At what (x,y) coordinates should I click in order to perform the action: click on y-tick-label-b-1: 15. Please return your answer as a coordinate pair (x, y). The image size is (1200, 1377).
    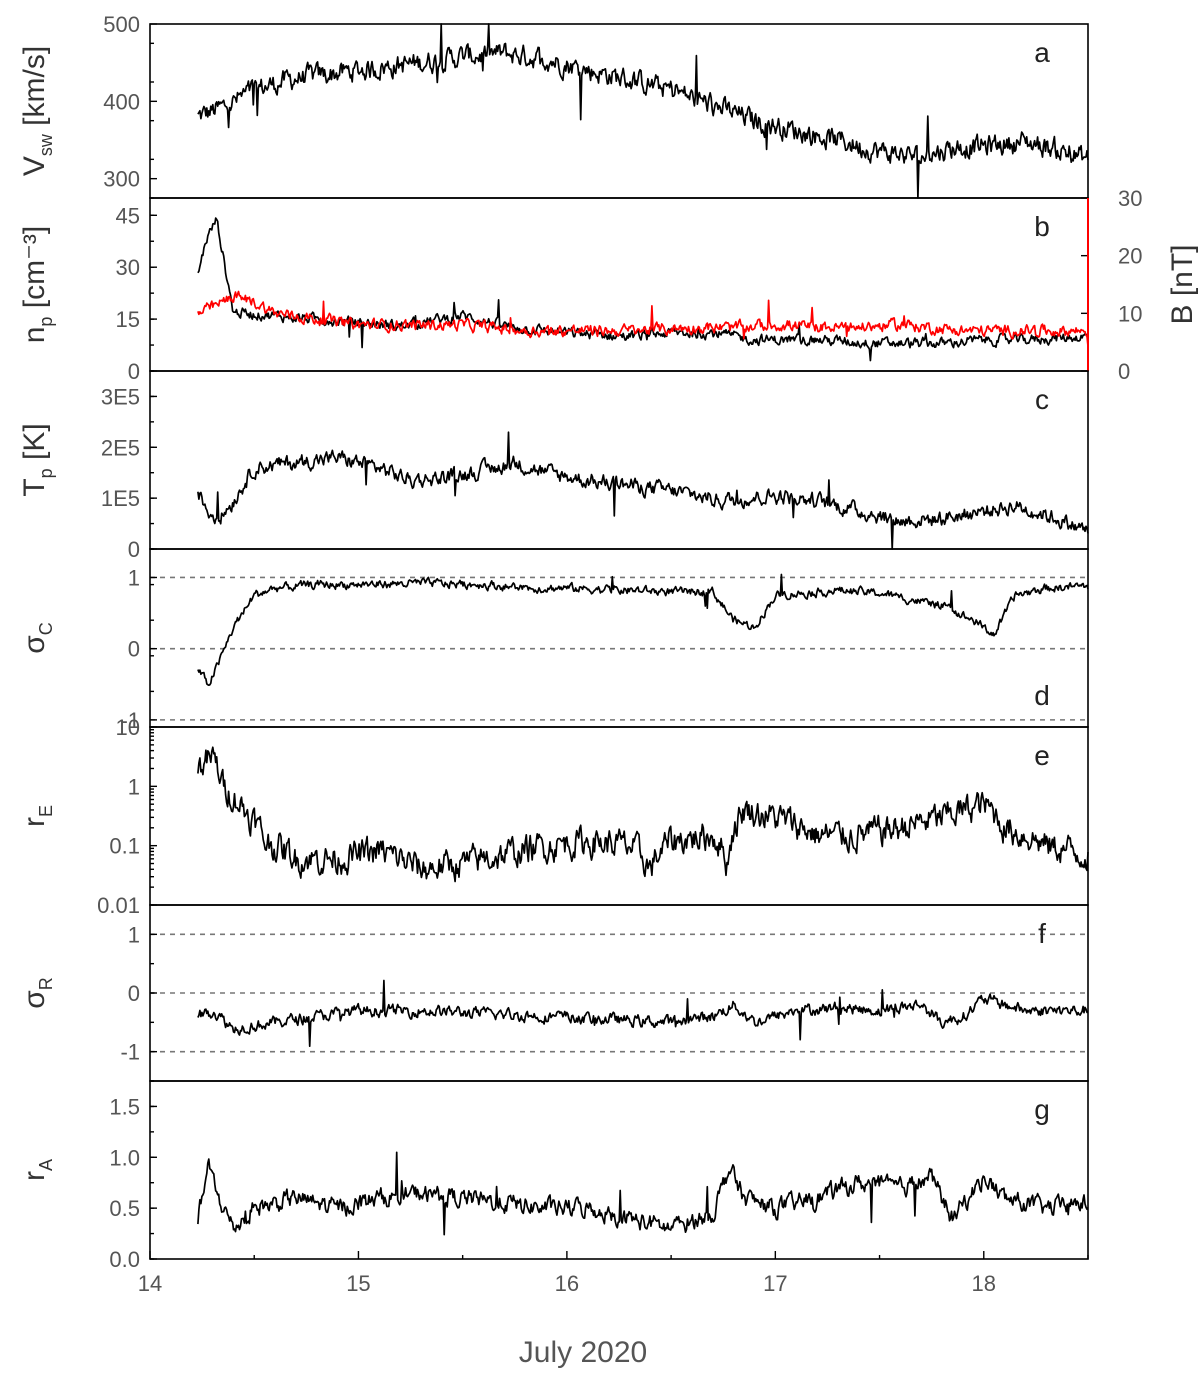
    Looking at the image, I should click on (128, 319).